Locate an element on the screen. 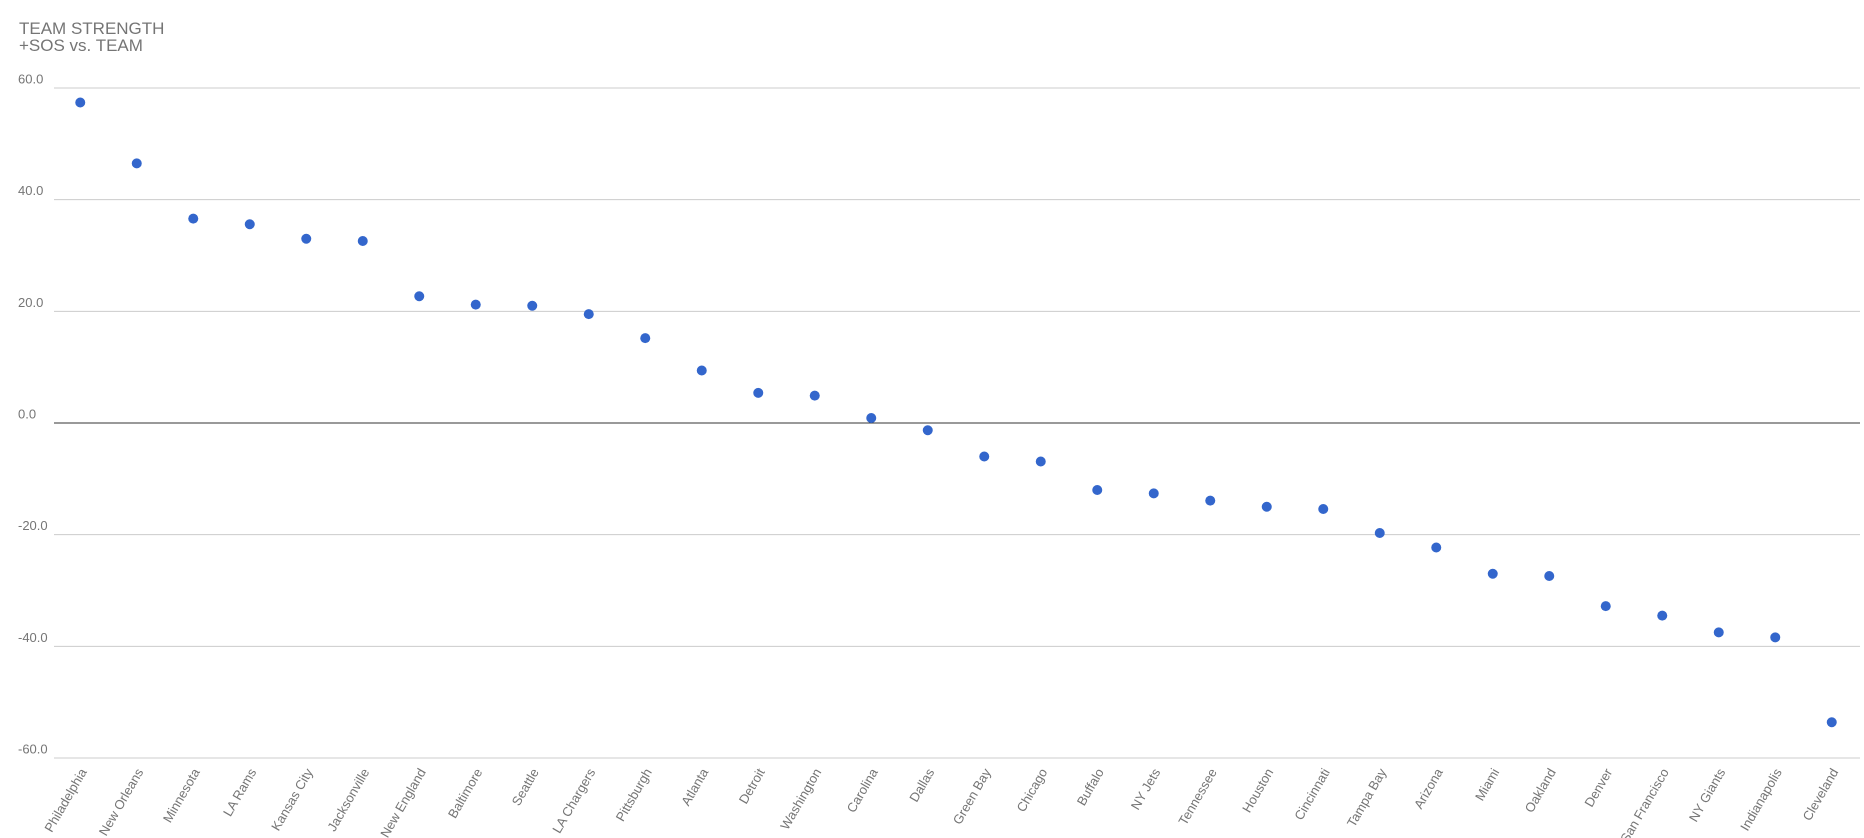 The width and height of the screenshot is (1864, 838). y-tick-label: 0.0 is located at coordinates (27, 413).